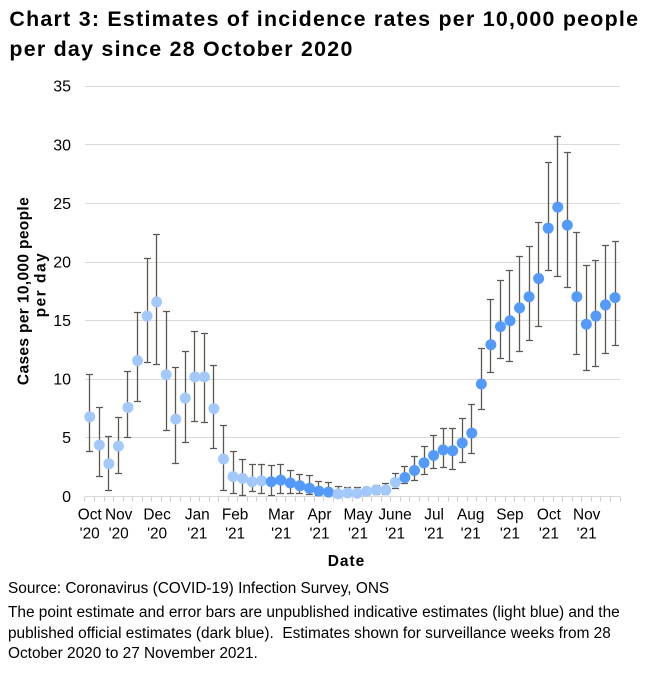 The height and width of the screenshot is (682, 651). Describe the element at coordinates (197, 514) in the screenshot. I see `svg-text: Jan` at that location.